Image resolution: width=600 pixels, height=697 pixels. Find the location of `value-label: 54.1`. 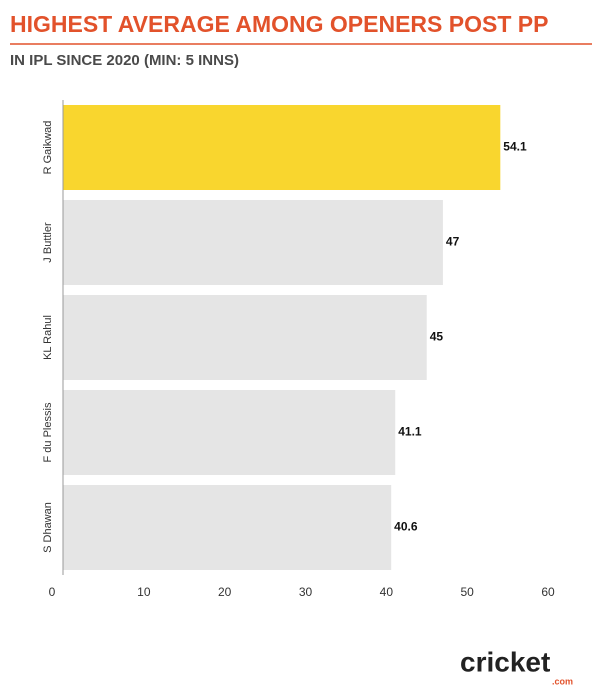

value-label: 54.1 is located at coordinates (515, 147).